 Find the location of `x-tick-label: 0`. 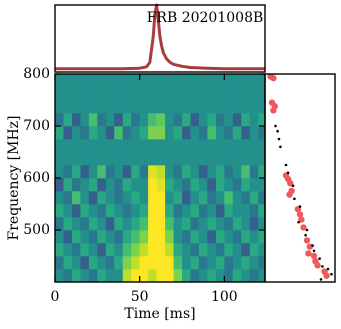

x-tick-label: 0 is located at coordinates (55, 297).